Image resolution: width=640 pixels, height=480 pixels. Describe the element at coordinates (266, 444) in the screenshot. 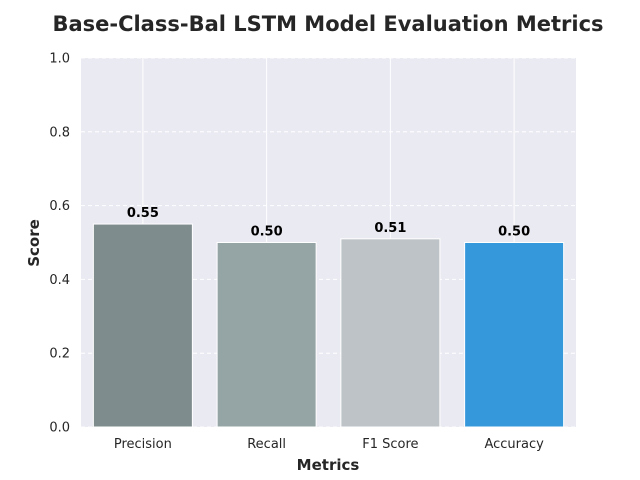

I see `x-tick-label: Recall` at that location.